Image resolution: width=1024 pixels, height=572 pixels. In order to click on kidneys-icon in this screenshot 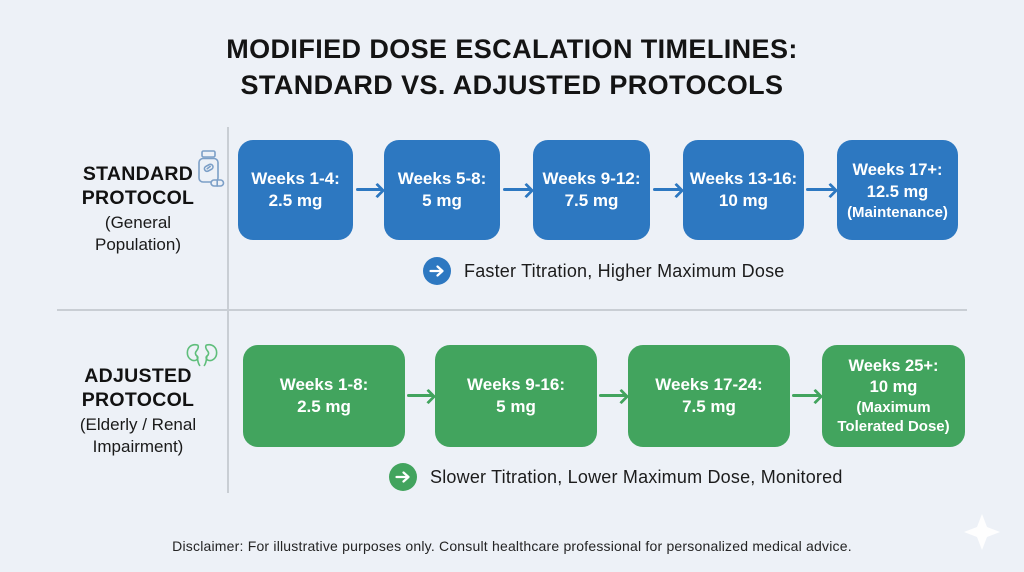, I will do `click(202, 355)`.